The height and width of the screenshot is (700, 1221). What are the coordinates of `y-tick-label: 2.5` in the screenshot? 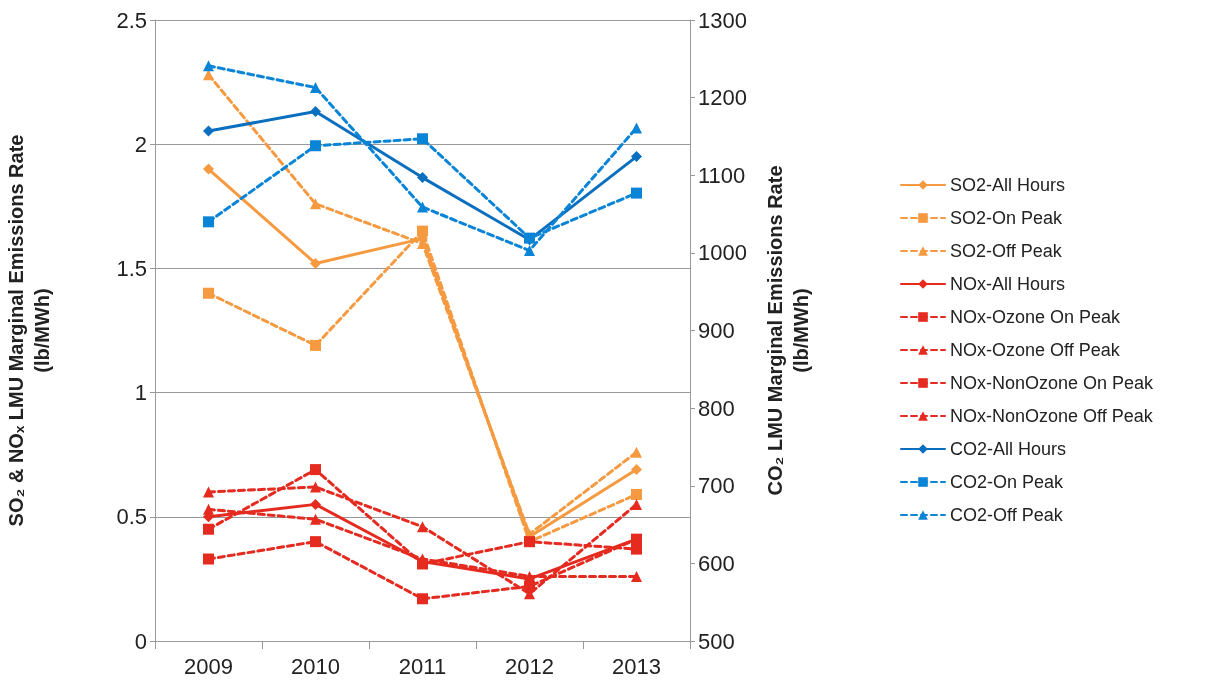 It's located at (131, 20).